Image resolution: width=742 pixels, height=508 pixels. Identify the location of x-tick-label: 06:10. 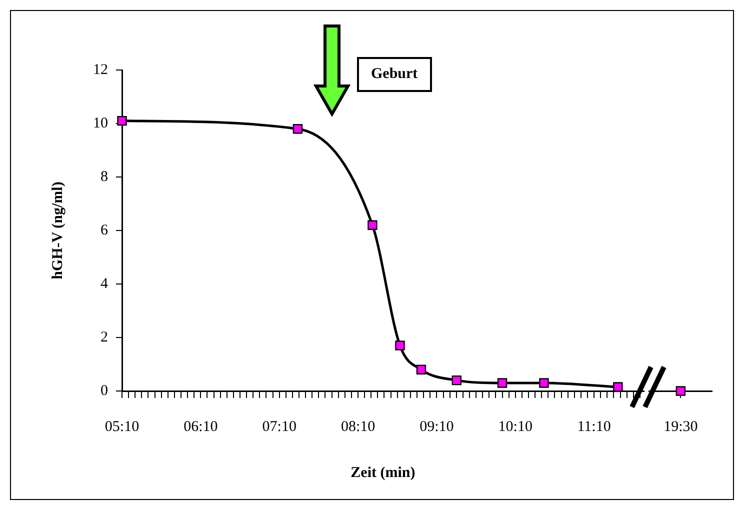
(201, 426).